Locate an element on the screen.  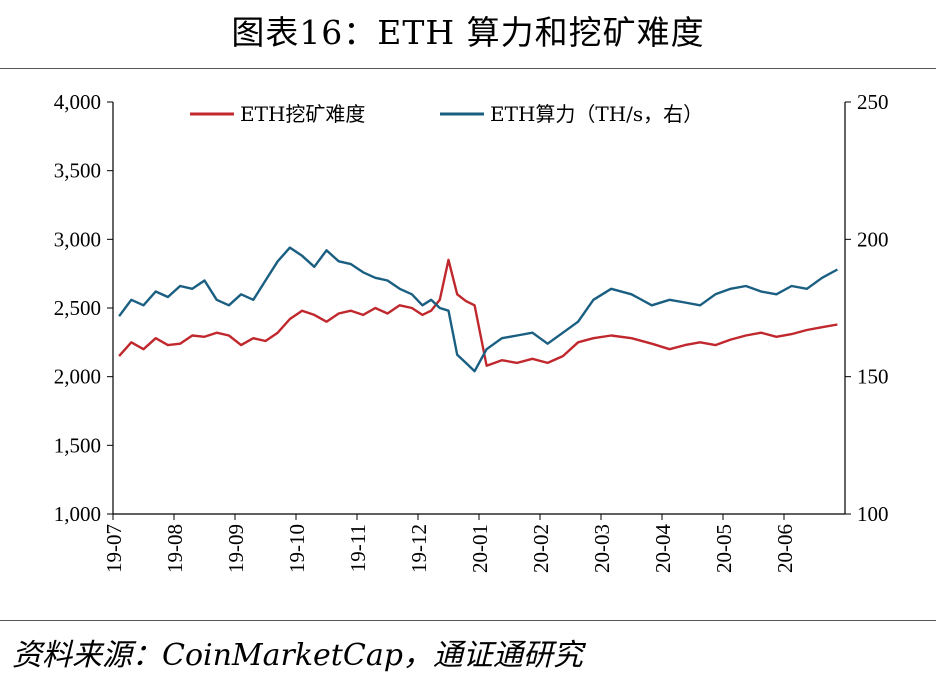
series-layer is located at coordinates (478, 309).